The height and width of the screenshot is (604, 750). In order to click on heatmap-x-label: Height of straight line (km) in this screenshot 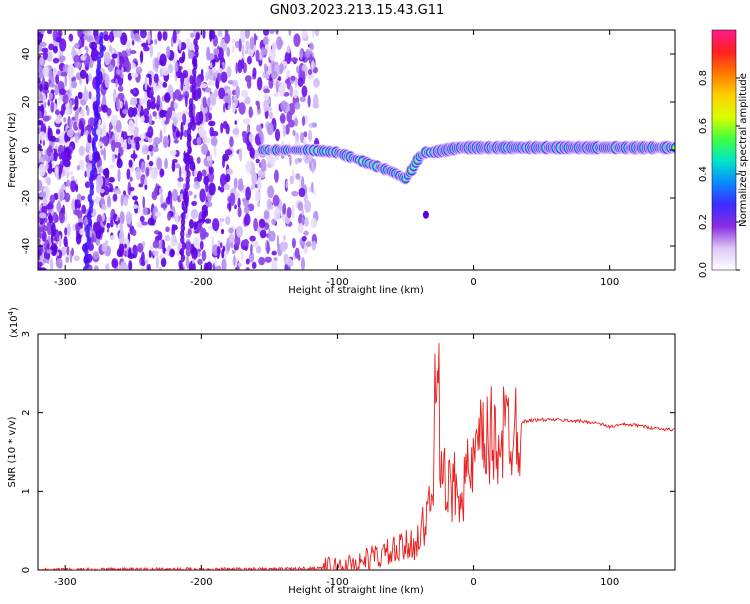, I will do `click(356, 290)`.